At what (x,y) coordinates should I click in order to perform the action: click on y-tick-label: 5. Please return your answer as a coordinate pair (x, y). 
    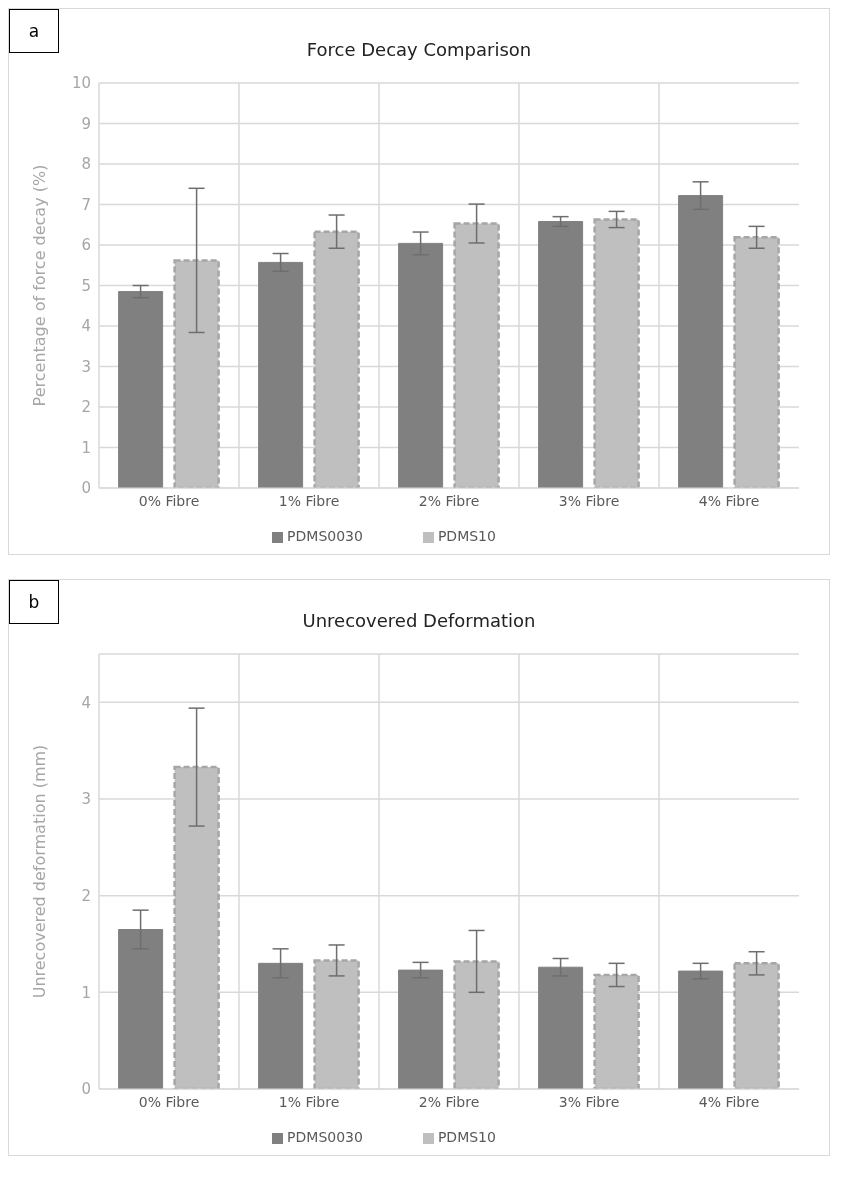
    Looking at the image, I should click on (86, 285).